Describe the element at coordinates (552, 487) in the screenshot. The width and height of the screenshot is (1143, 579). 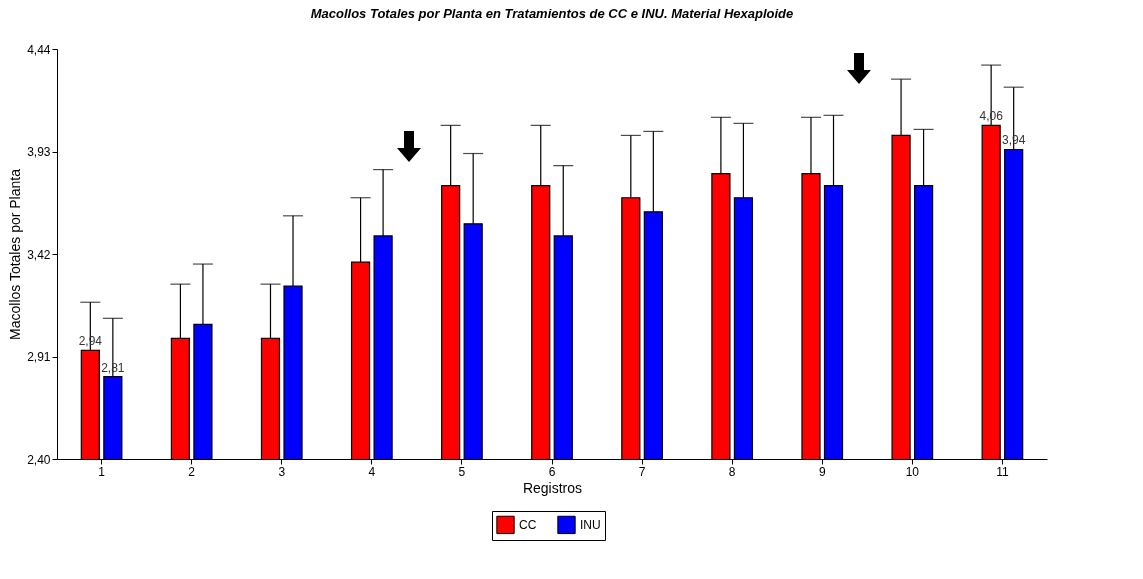
I see `x-axis-title: Registros` at that location.